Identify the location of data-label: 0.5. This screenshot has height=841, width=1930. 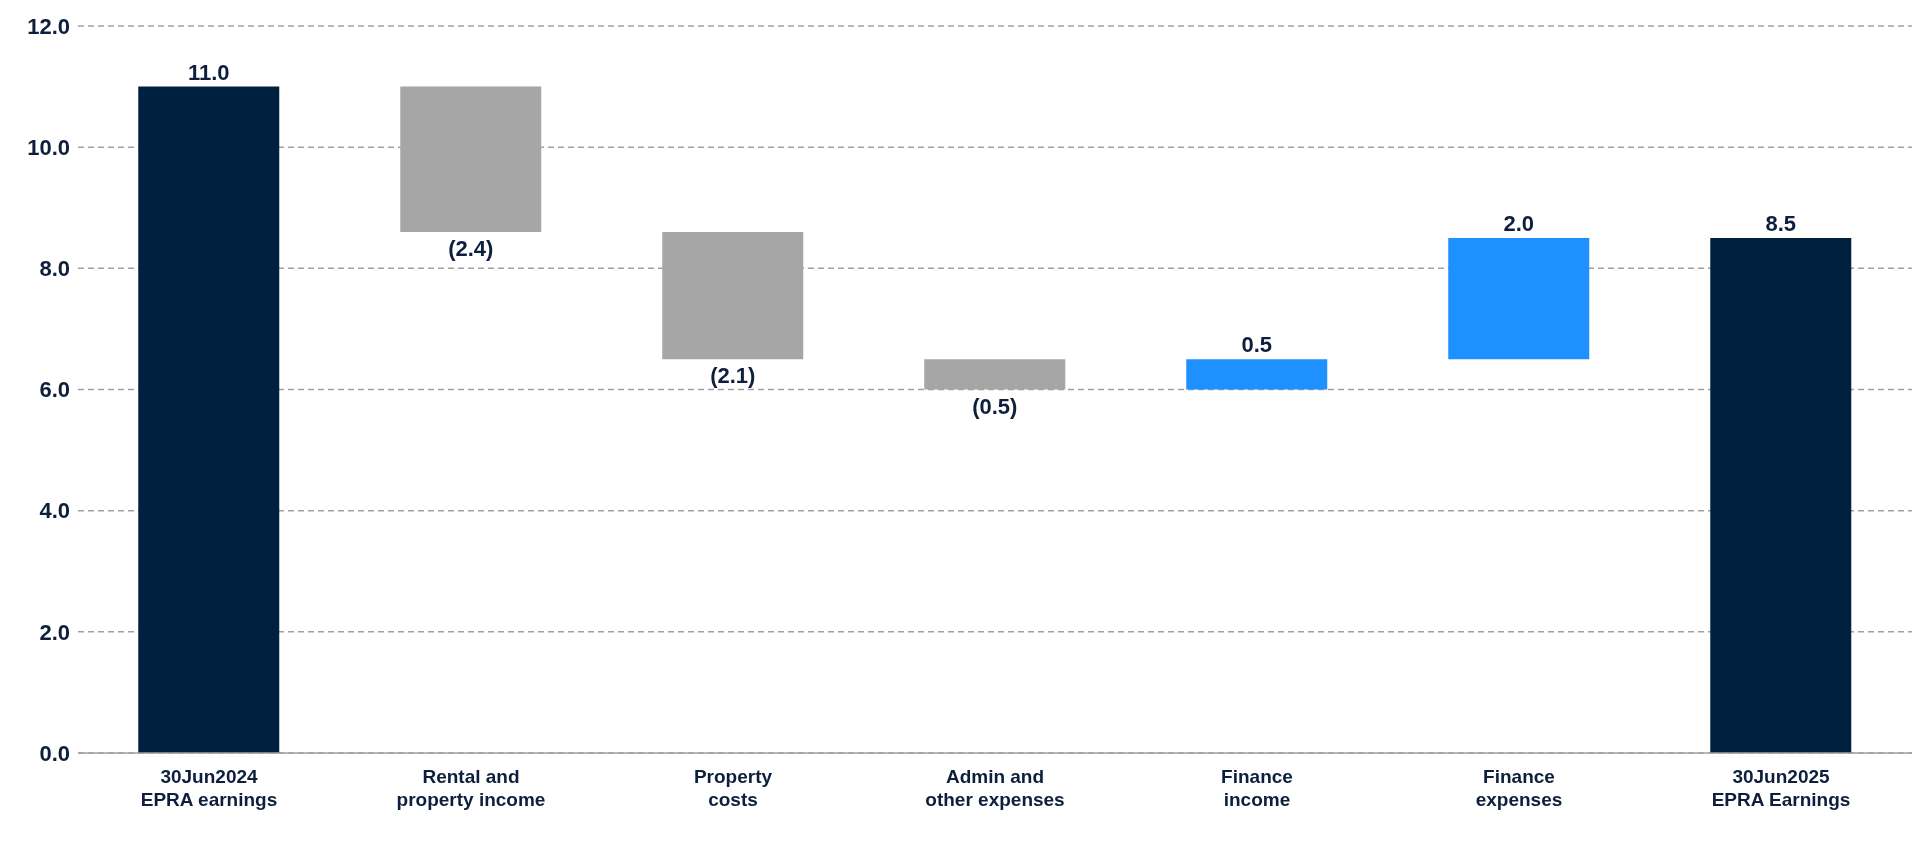
(1257, 345).